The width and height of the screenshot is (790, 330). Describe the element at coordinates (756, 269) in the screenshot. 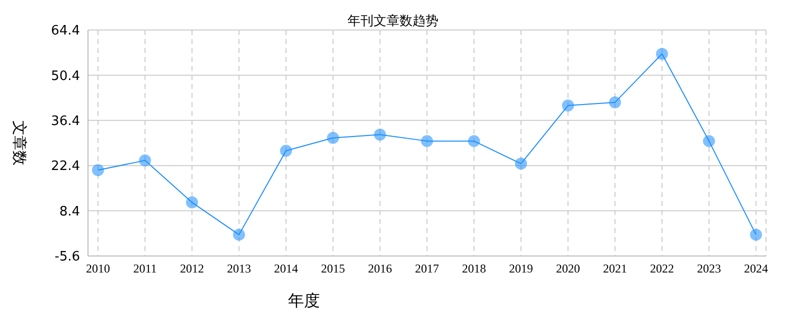

I see `x-tick-label: 2024` at that location.